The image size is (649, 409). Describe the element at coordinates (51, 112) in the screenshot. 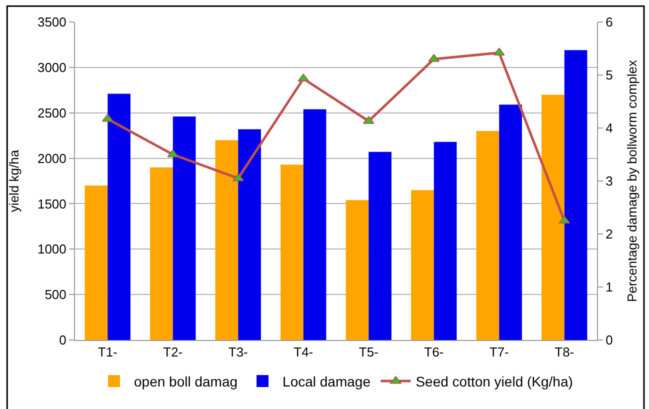

I see `y-tick-label: 2500` at that location.